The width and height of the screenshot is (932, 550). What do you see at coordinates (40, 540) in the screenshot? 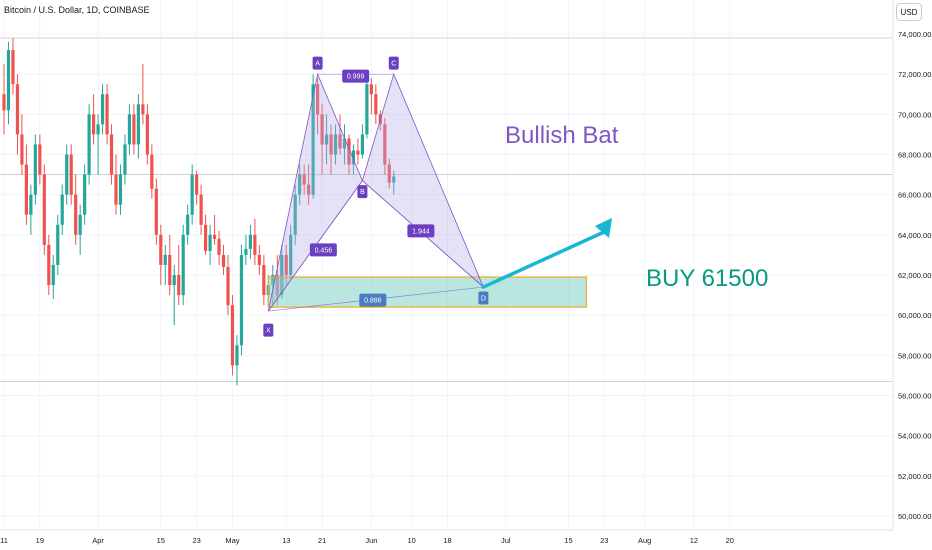
I see `time-tick-label: 19` at bounding box center [40, 540].